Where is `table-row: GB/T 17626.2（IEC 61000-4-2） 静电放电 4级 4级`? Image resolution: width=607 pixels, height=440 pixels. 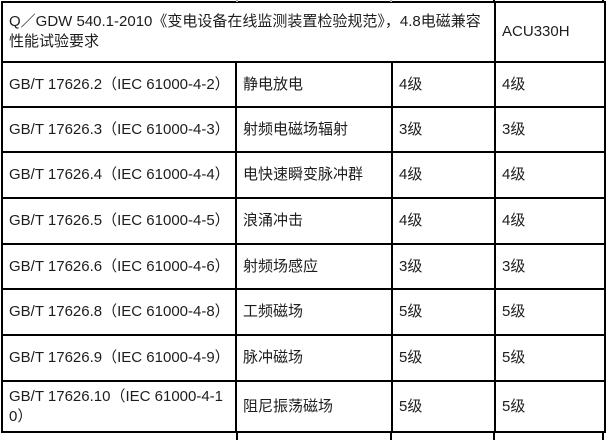 table-row: GB/T 17626.2（IEC 61000-4-2） 静电放电 4级 4级 is located at coordinates (304, 84).